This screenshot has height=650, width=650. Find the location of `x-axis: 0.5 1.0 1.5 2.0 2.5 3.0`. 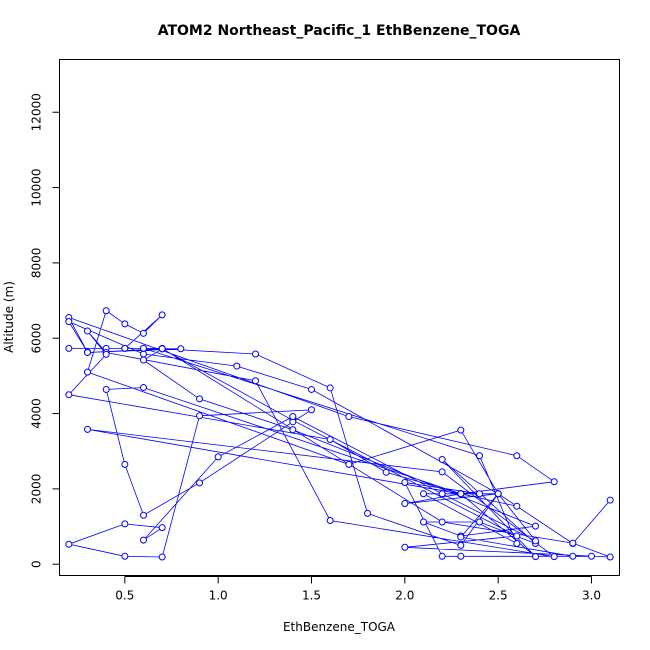

x-axis: 0.5 1.0 1.5 2.0 2.5 3.0 is located at coordinates (358, 589).